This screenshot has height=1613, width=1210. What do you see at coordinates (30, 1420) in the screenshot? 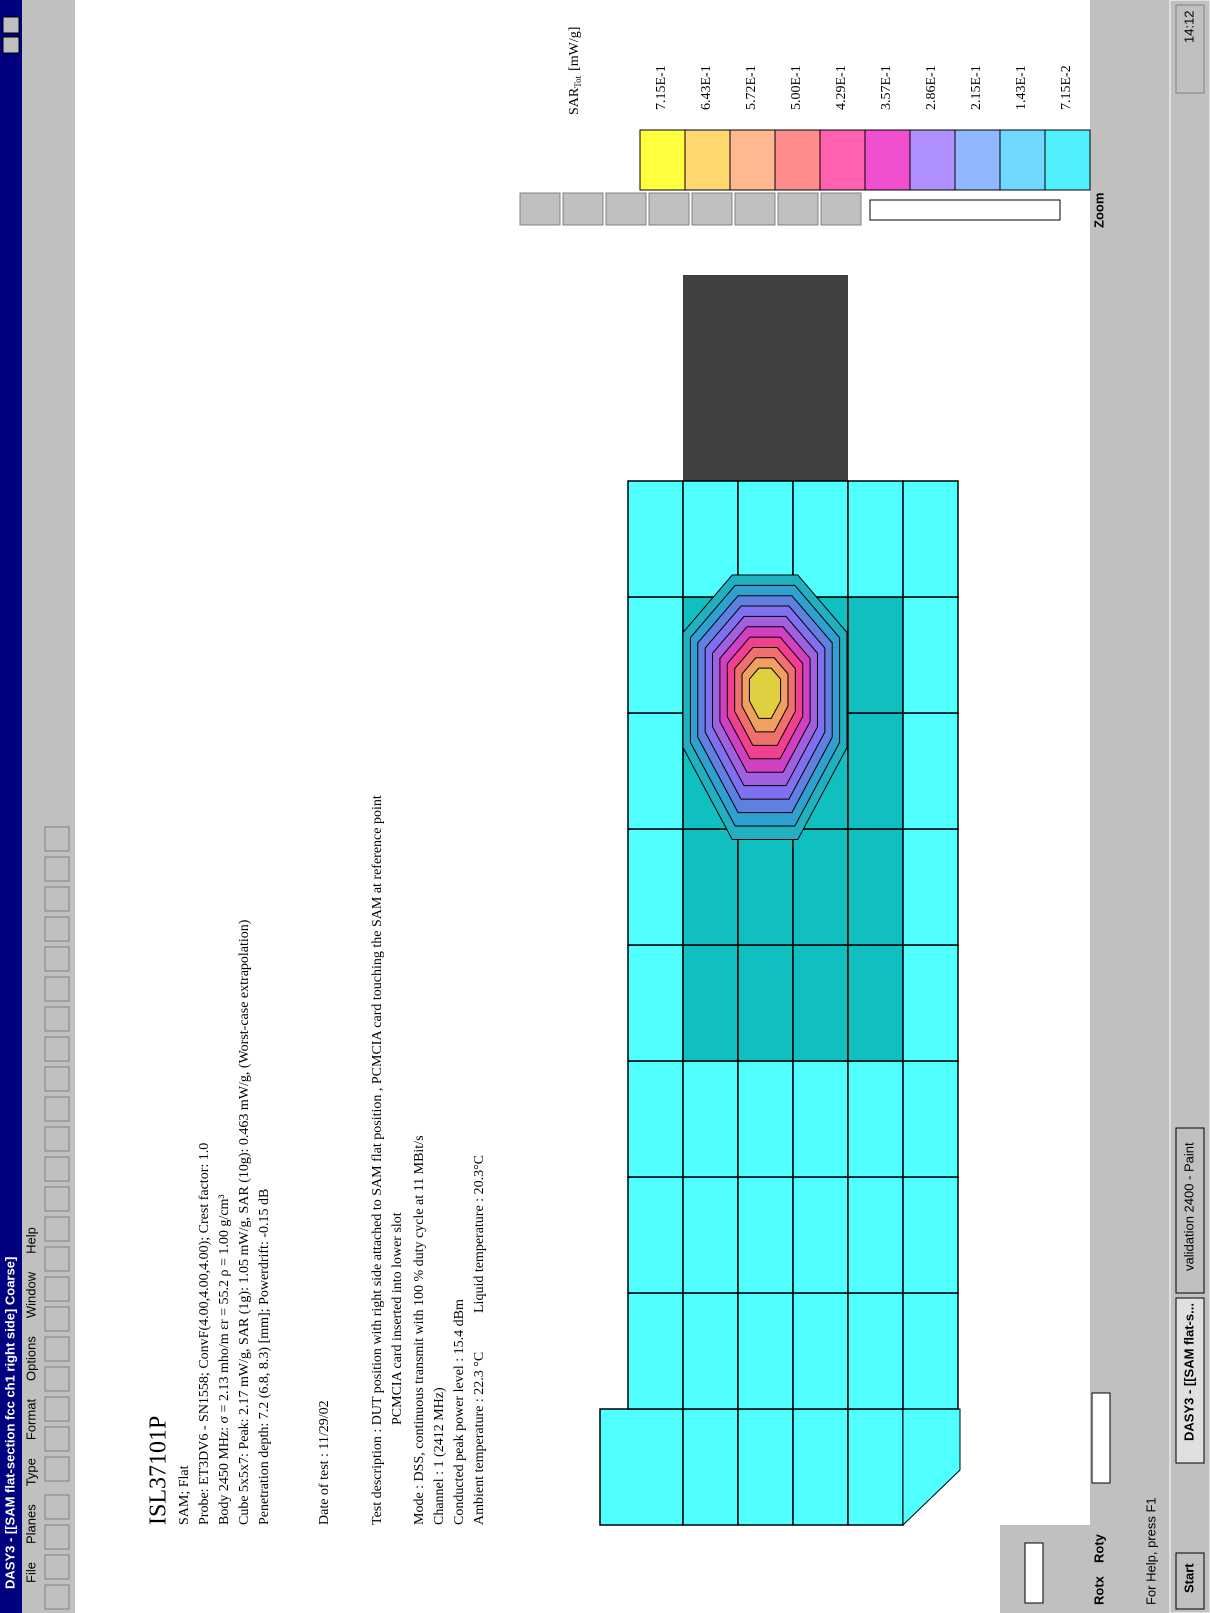
I see `menu-item: Format` at bounding box center [30, 1420].